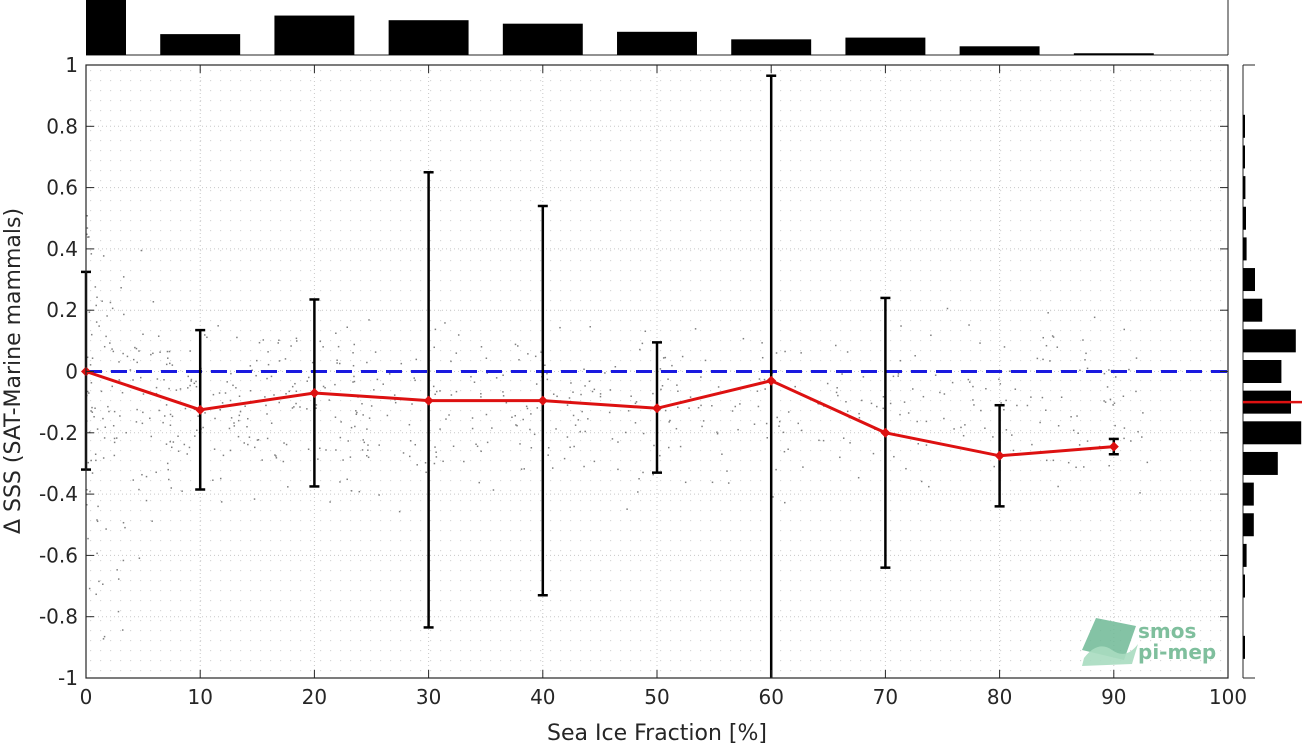  I want to click on top-histogram, so click(657, 28).